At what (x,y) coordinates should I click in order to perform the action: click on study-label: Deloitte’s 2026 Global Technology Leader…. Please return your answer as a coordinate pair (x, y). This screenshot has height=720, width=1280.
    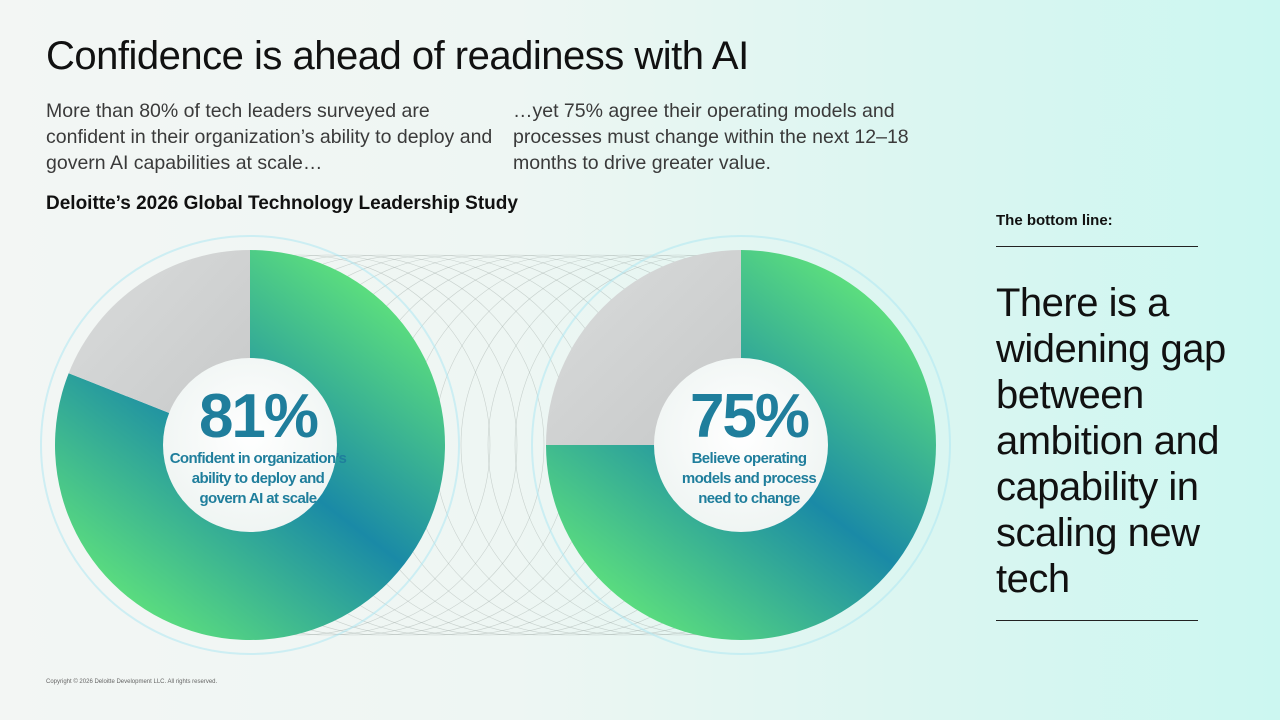
    Looking at the image, I should click on (282, 203).